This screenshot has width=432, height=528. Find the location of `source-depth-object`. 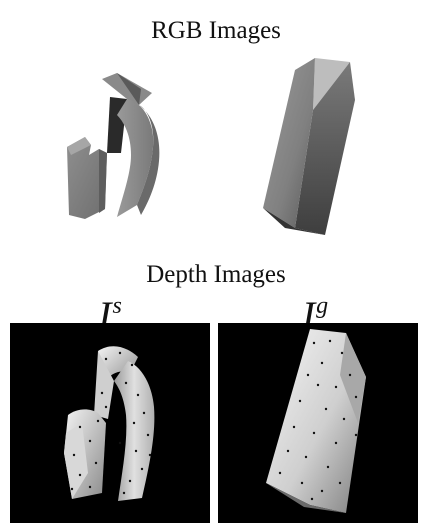

source-depth-object is located at coordinates (109, 423).